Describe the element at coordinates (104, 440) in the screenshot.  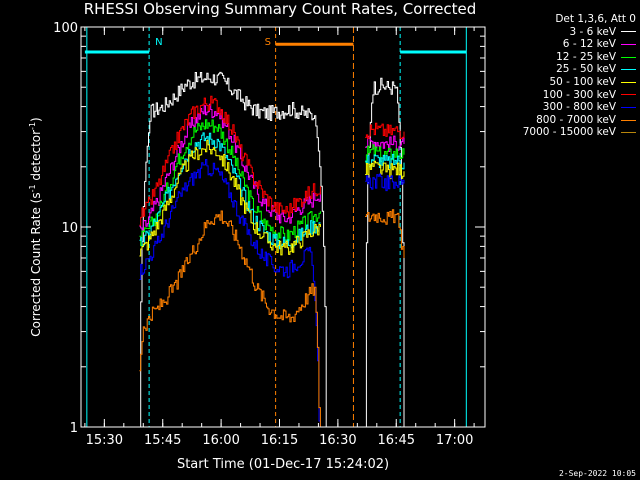
I see `x-tick-label: 15:30` at that location.